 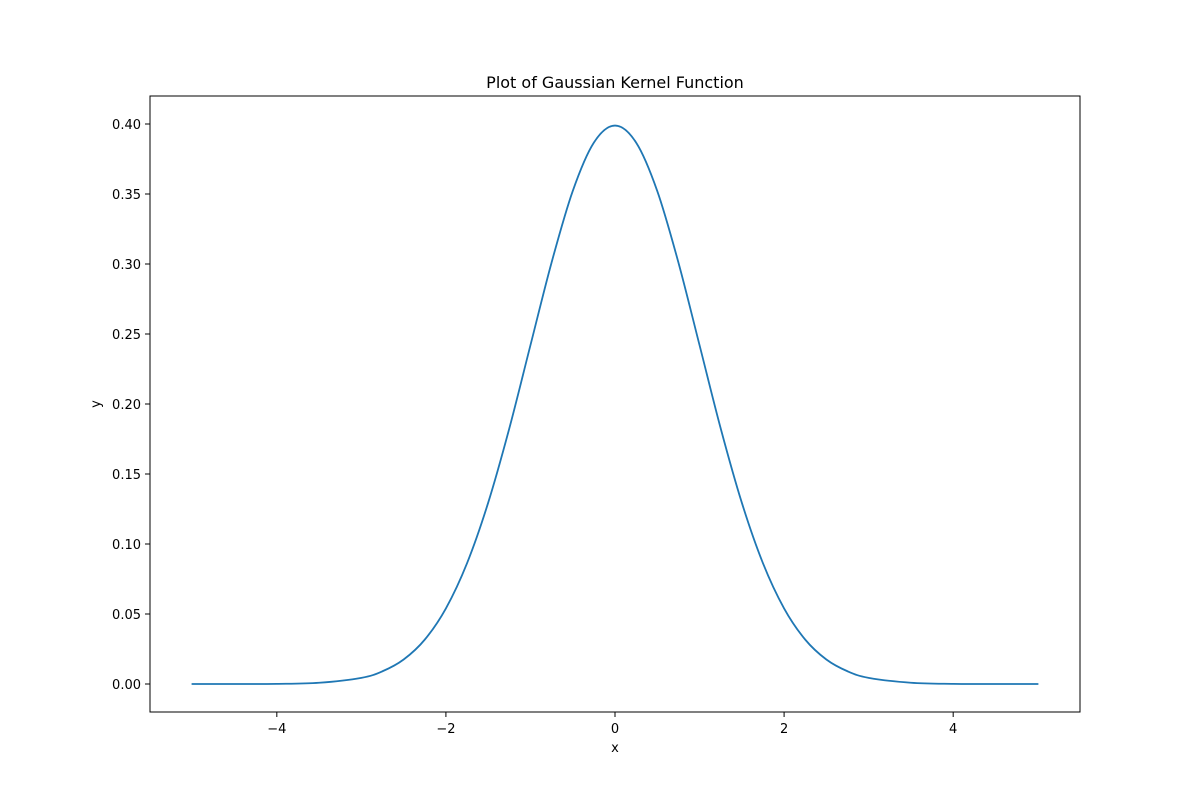 I want to click on y-tick-label: 0.30, so click(x=126, y=265).